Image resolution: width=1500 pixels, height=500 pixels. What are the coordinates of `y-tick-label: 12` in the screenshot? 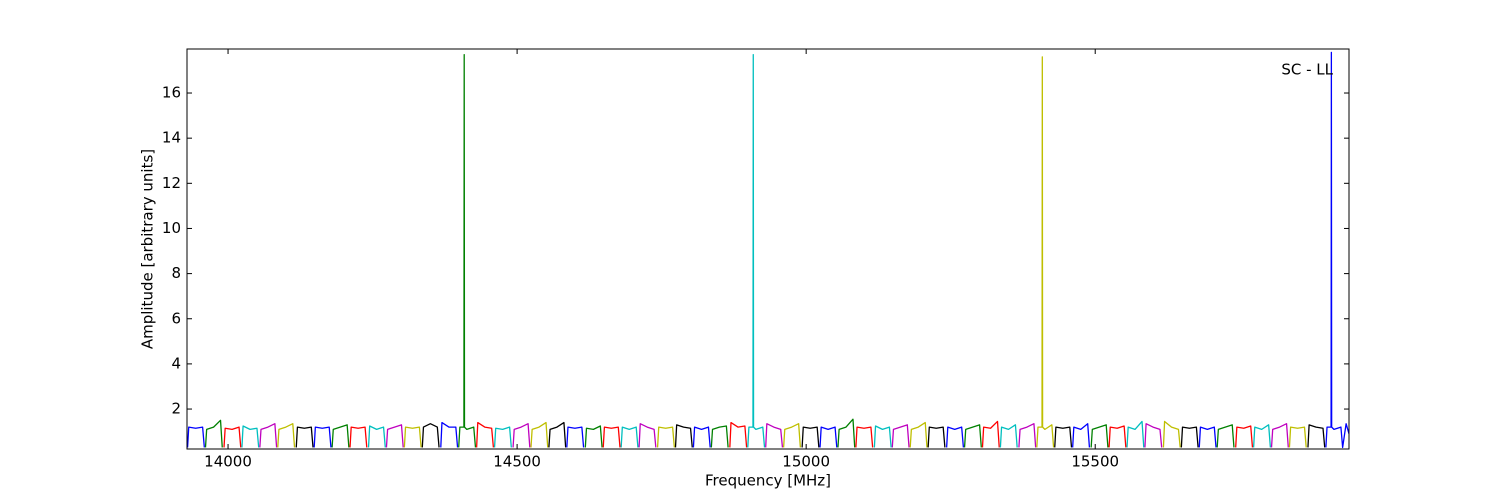 It's located at (171, 183).